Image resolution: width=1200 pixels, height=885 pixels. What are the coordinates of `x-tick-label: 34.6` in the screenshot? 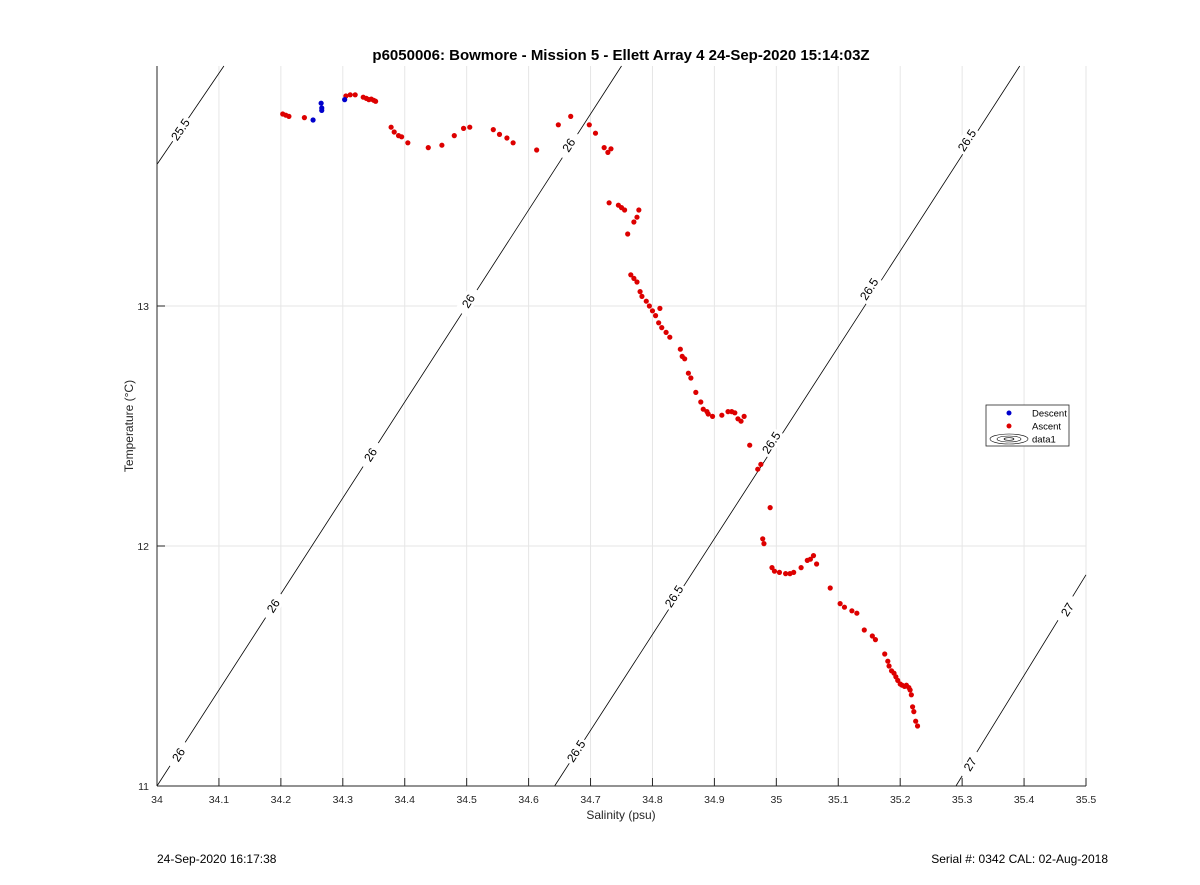 It's located at (528, 800).